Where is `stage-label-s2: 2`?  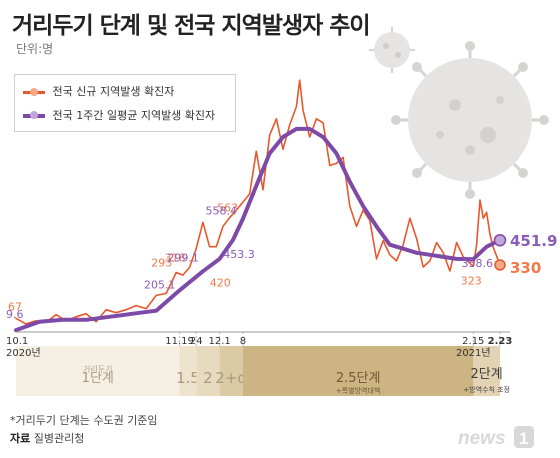
stage-label-s2: 2 is located at coordinates (208, 378).